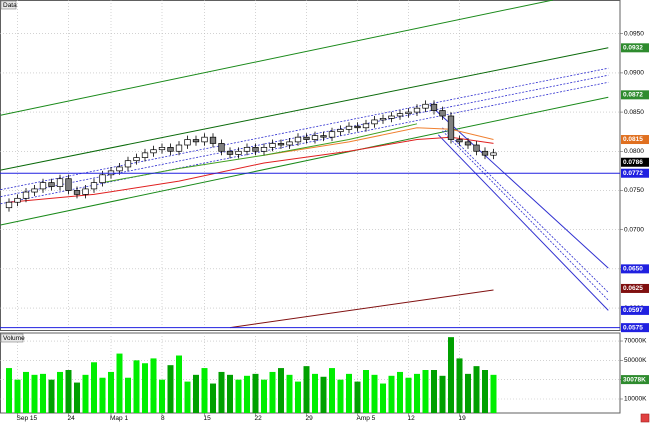 This screenshot has height=423, width=650. What do you see at coordinates (635, 399) in the screenshot?
I see `y-tick-label: 10000K` at bounding box center [635, 399].